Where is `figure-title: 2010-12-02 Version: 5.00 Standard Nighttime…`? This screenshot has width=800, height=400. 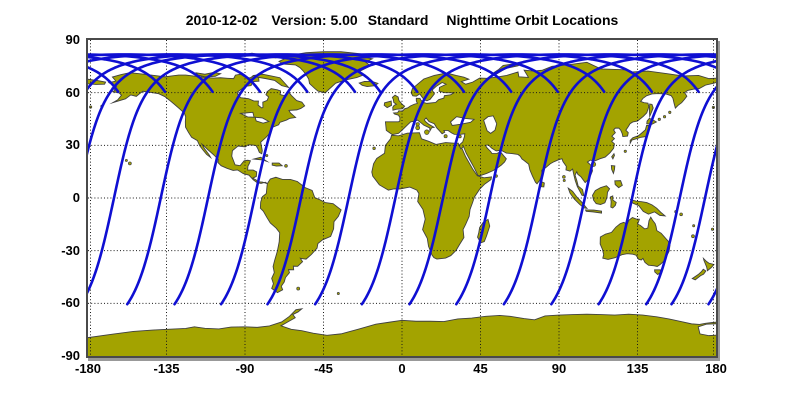
figure-title: 2010-12-02 Version: 5.00 Standard Nighttime… is located at coordinates (402, 20).